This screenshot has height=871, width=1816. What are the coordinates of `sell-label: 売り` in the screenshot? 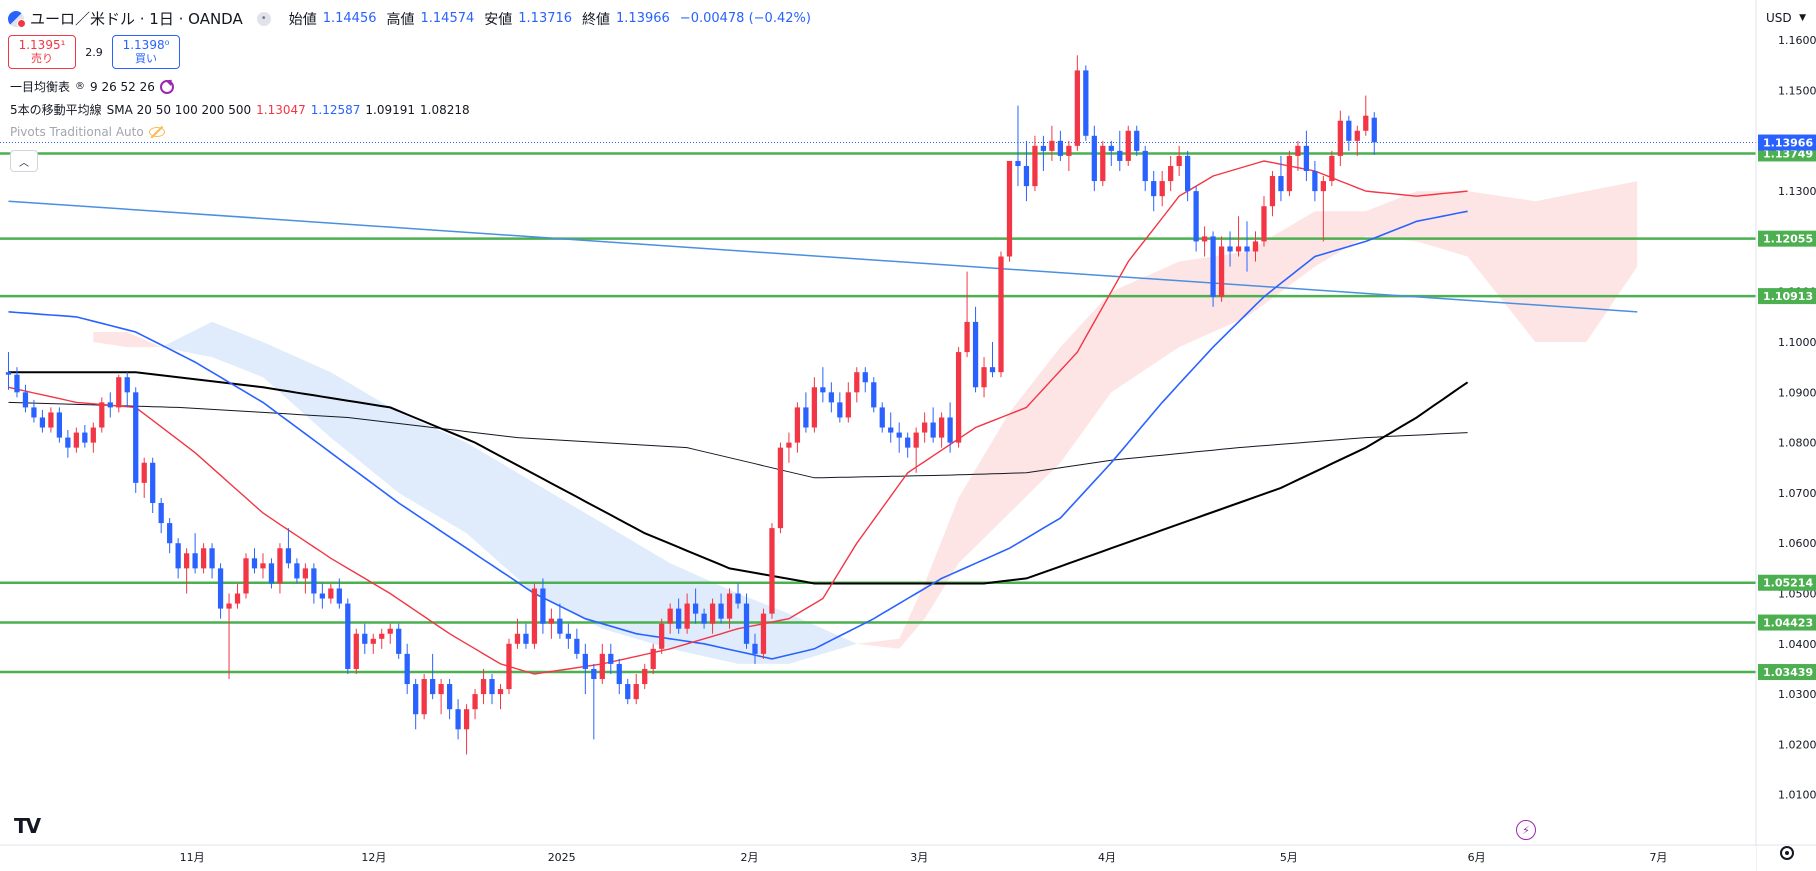 It's located at (42, 58).